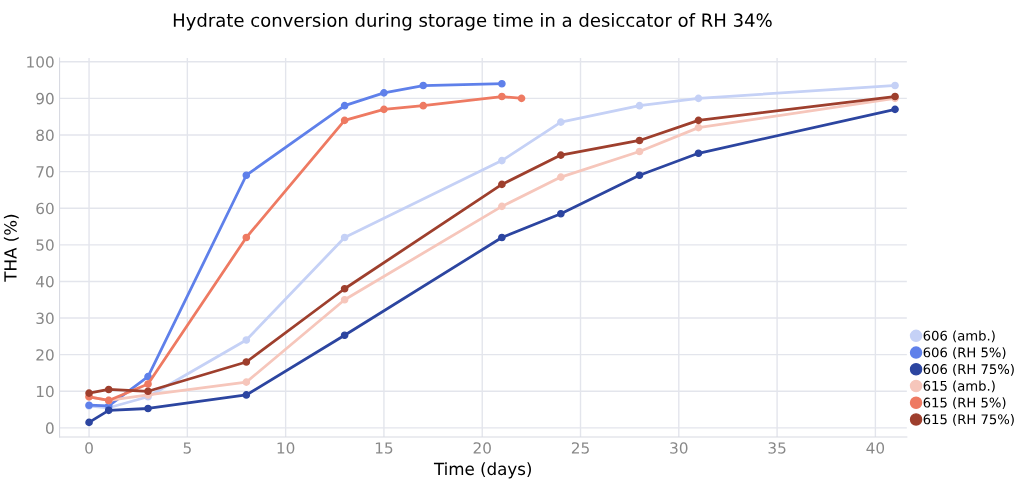 The image size is (1027, 484). Describe the element at coordinates (286, 448) in the screenshot. I see `x-tick-label: 10` at that location.